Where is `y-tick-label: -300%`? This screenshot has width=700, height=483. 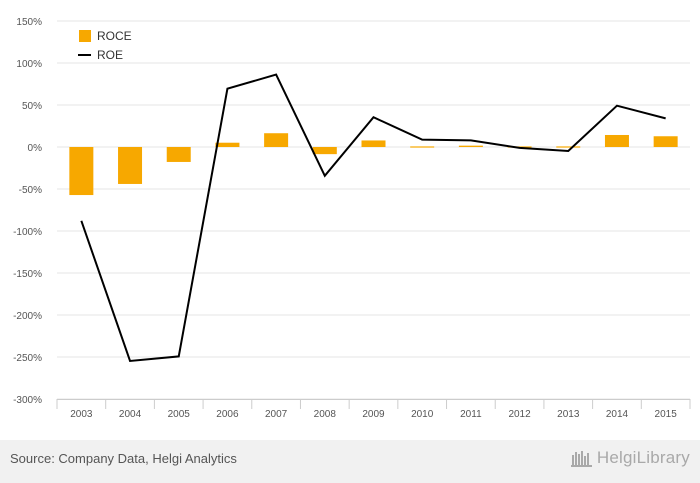 y-tick-label: -300% is located at coordinates (27, 400).